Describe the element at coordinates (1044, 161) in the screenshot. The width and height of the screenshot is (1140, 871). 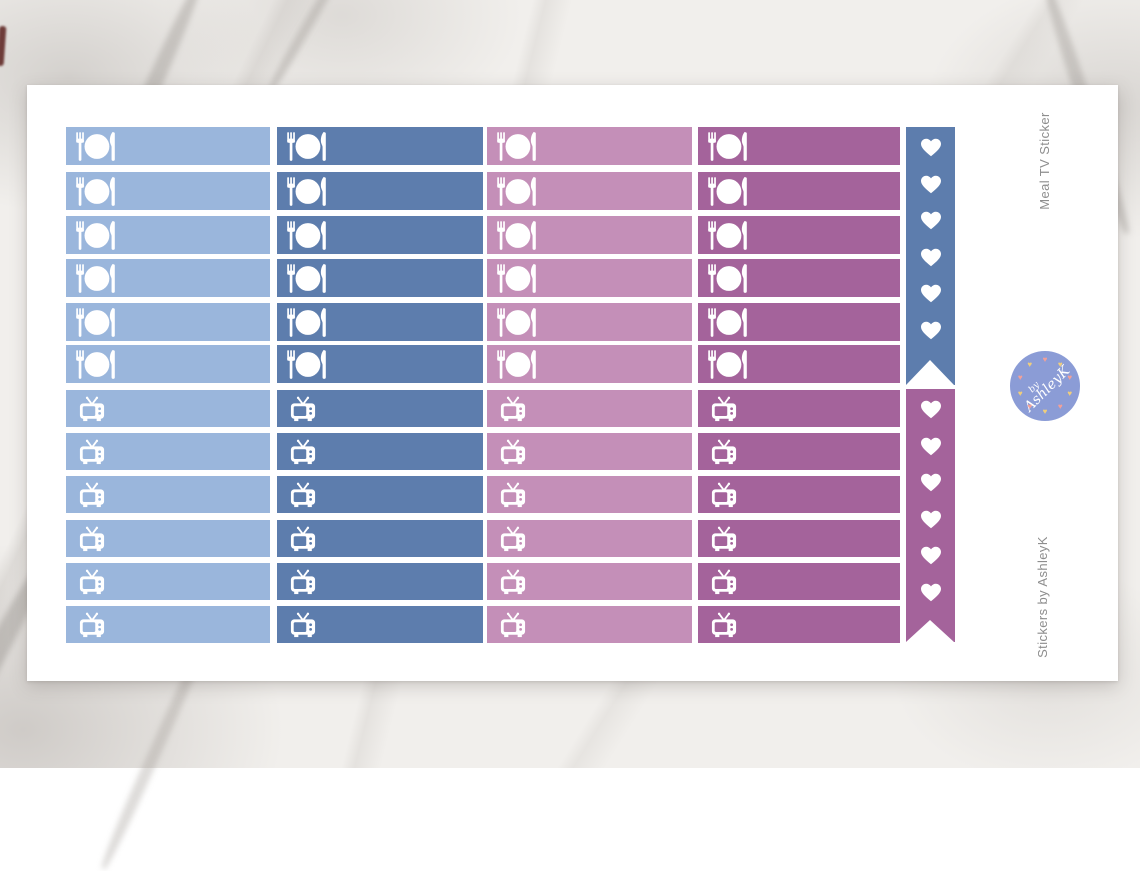
I see `sheet-title-label: Meal TV Sticker` at that location.